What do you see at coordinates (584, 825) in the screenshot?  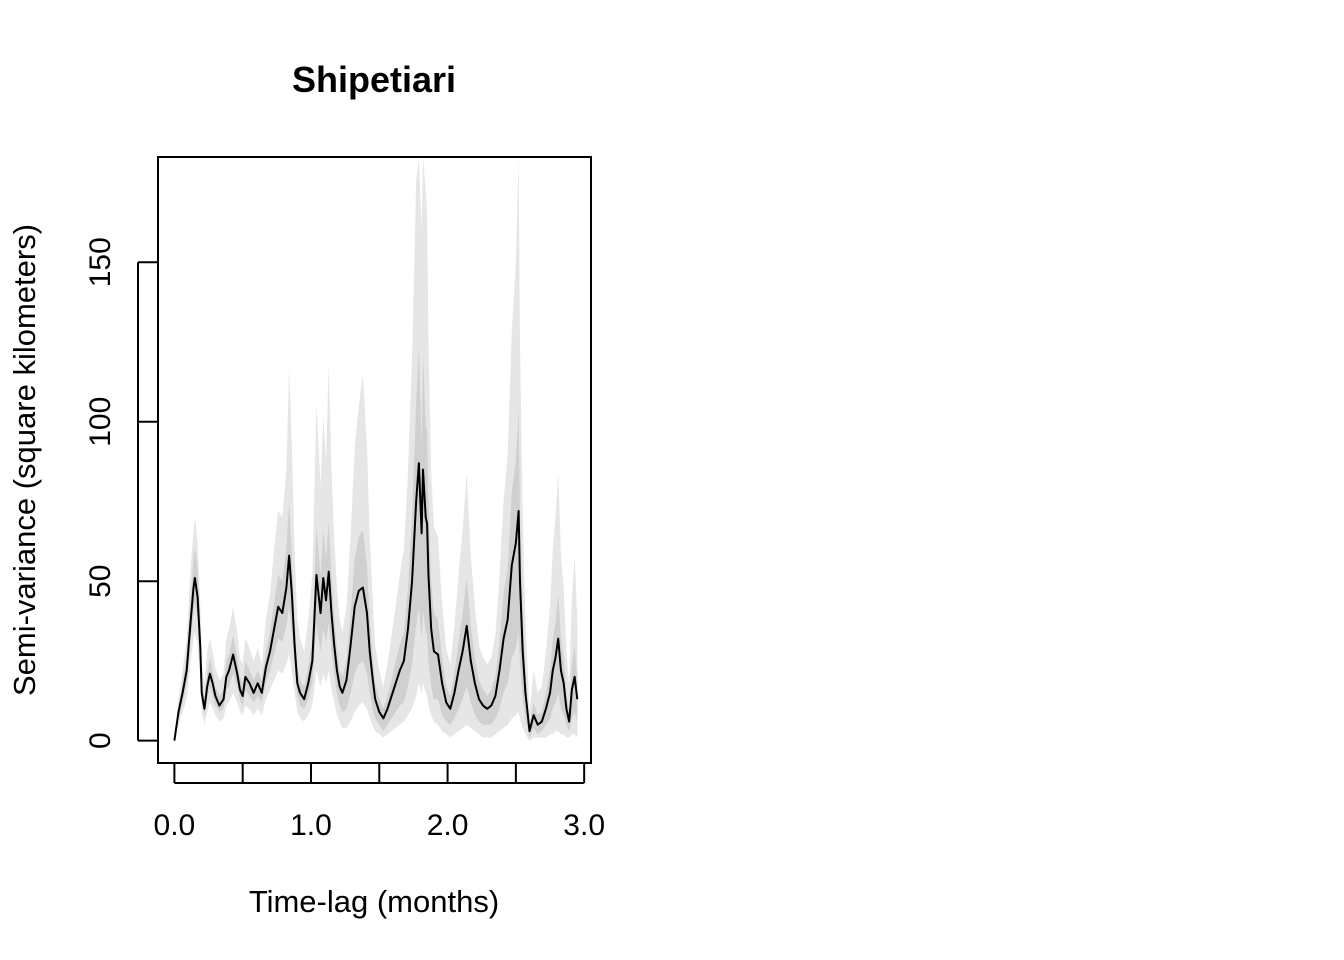 I see `x-tick-label: 3.0` at bounding box center [584, 825].